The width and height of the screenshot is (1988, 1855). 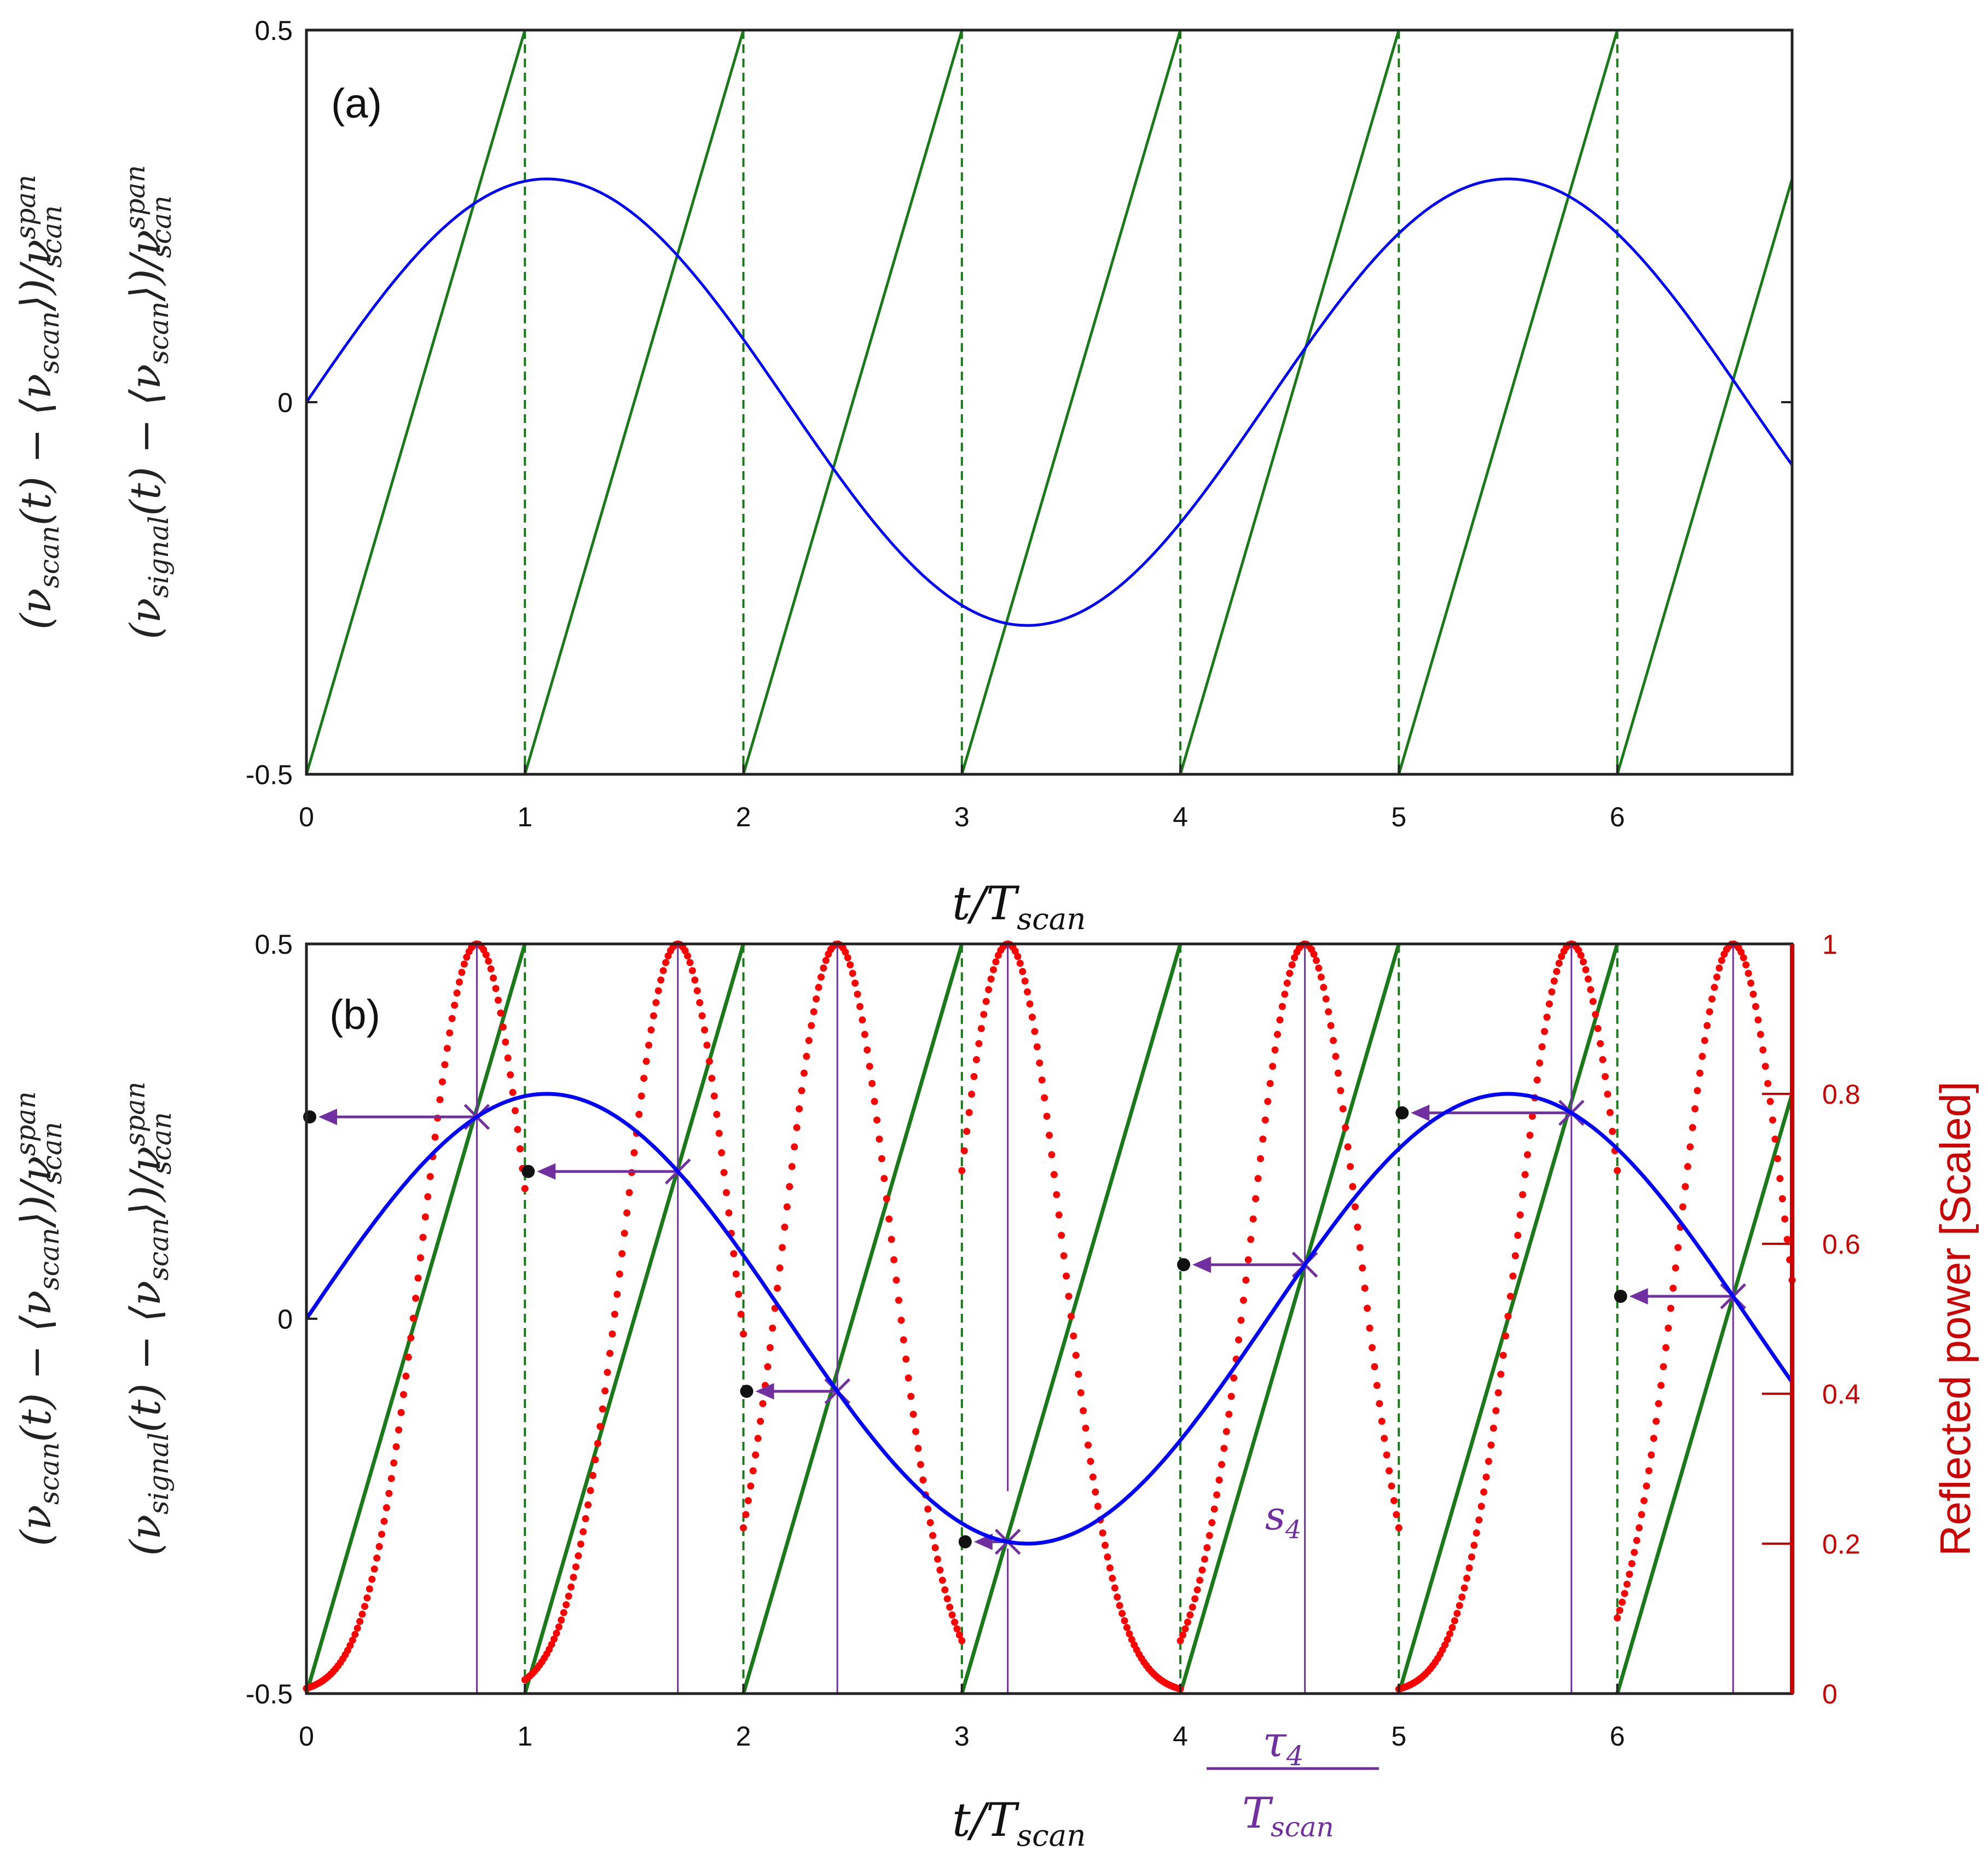 I want to click on y-tick-label: -0.5, so click(x=269, y=1694).